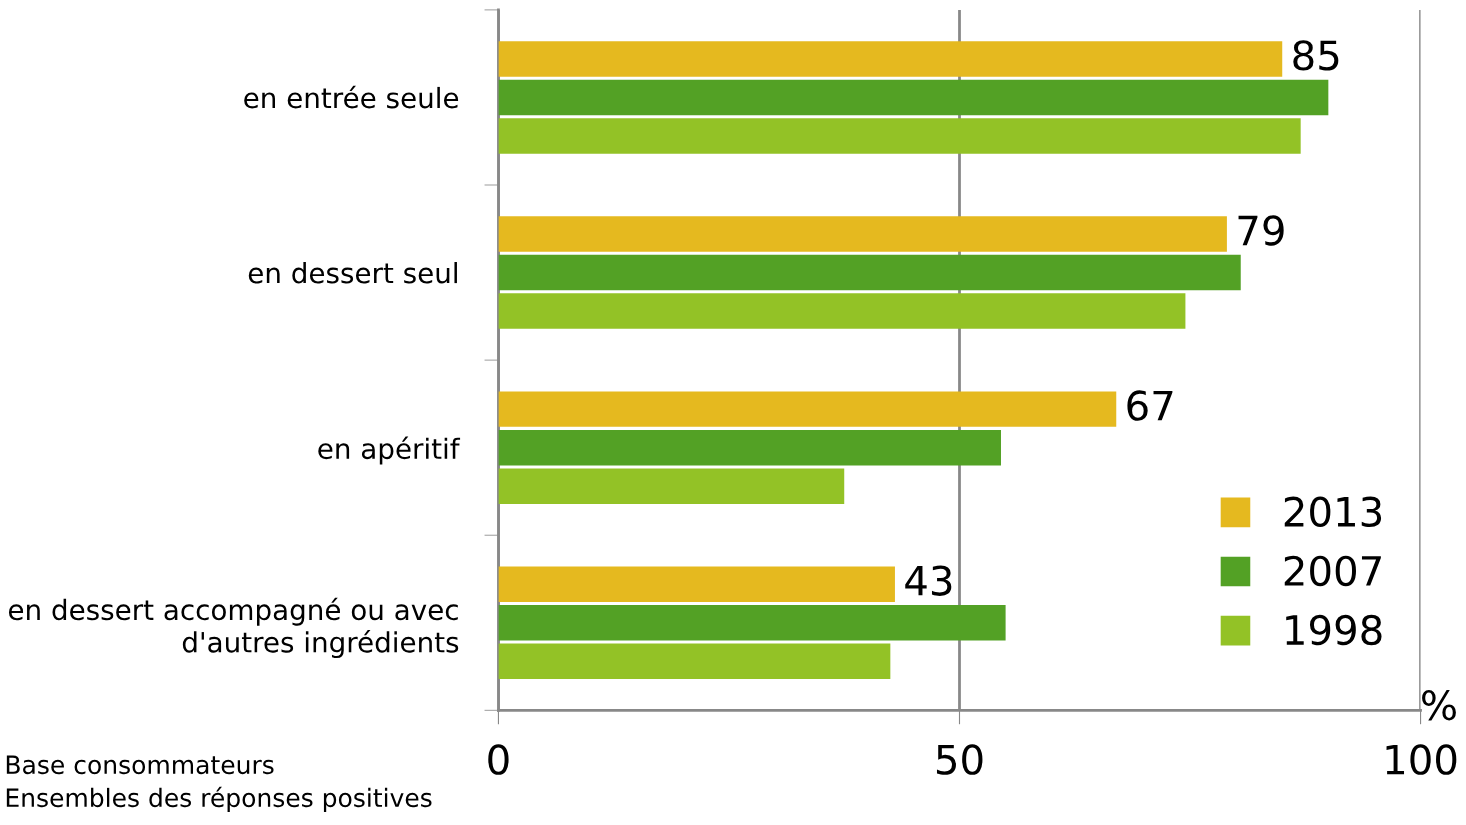 The height and width of the screenshot is (825, 1466). Describe the element at coordinates (1439, 705) in the screenshot. I see `x-axis-title: %` at that location.